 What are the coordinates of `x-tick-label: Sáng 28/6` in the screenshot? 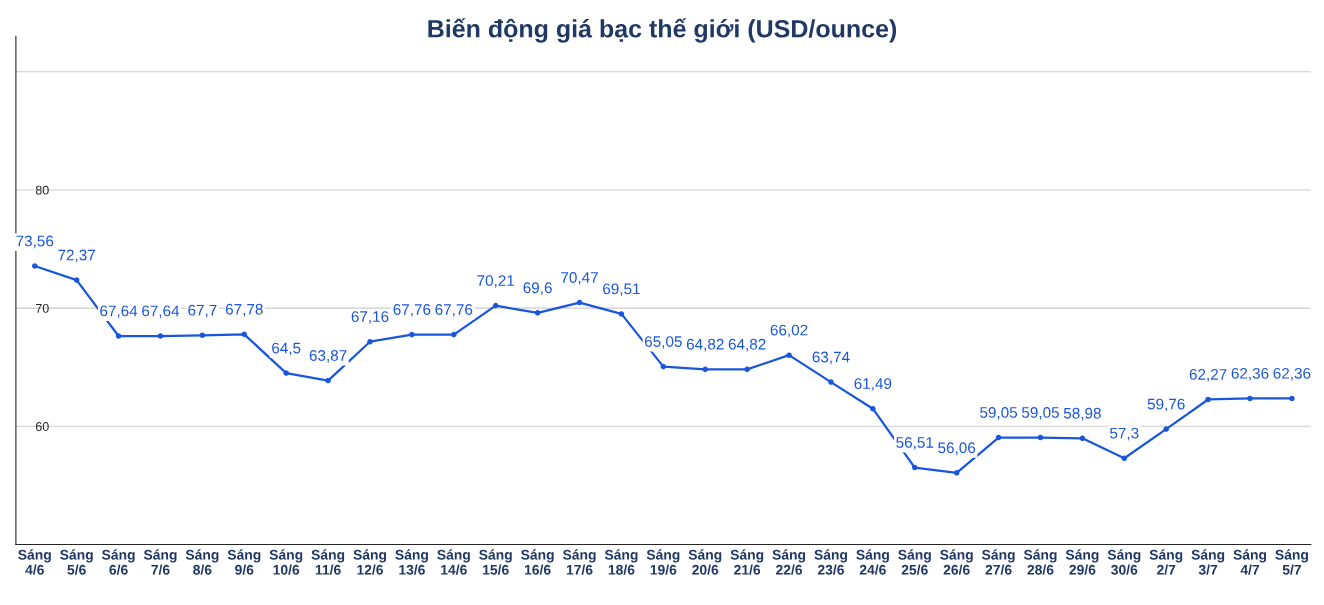 It's located at (1040, 562).